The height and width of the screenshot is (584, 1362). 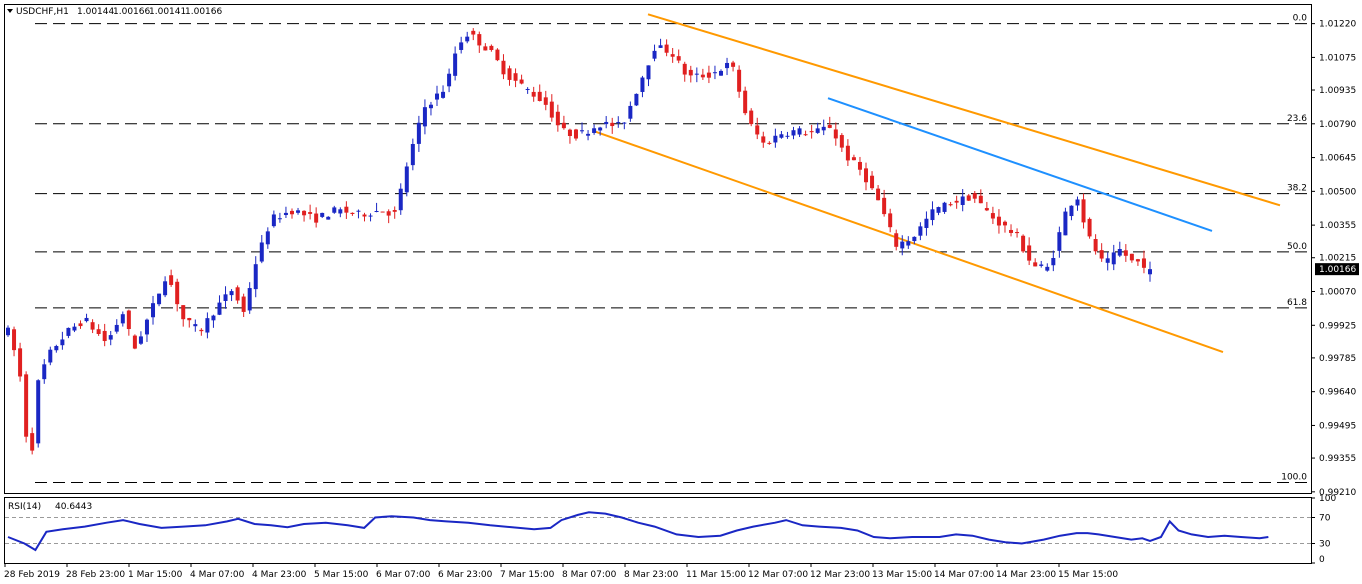 What do you see at coordinates (1325, 545) in the screenshot?
I see `rsi-scale-label: 30` at bounding box center [1325, 545].